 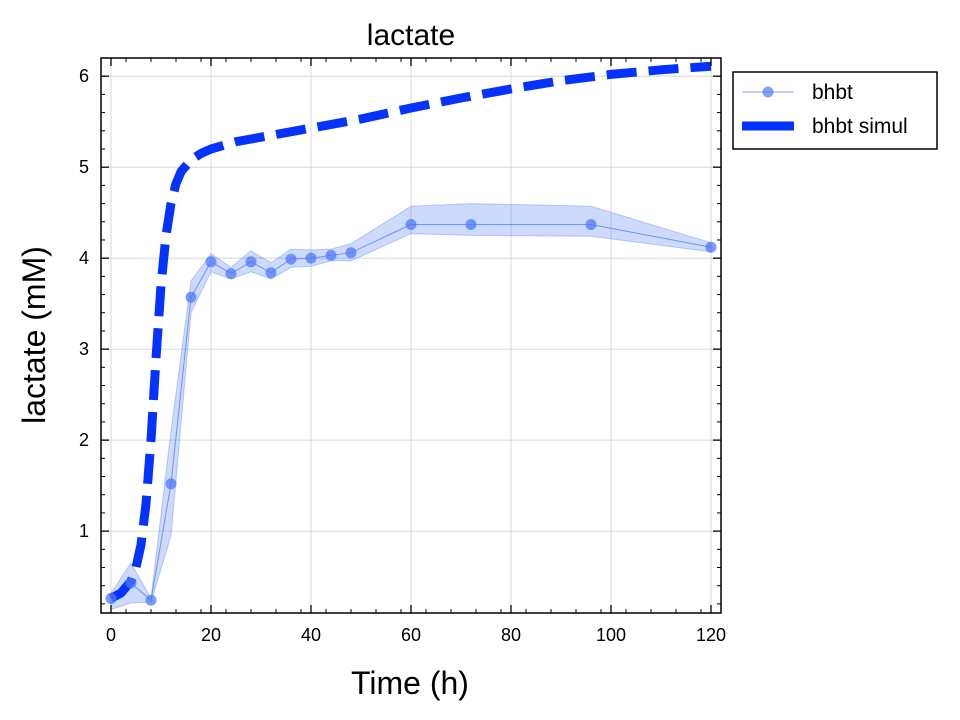 What do you see at coordinates (34, 335) in the screenshot?
I see `y-axis-label: lactate (mM)` at bounding box center [34, 335].